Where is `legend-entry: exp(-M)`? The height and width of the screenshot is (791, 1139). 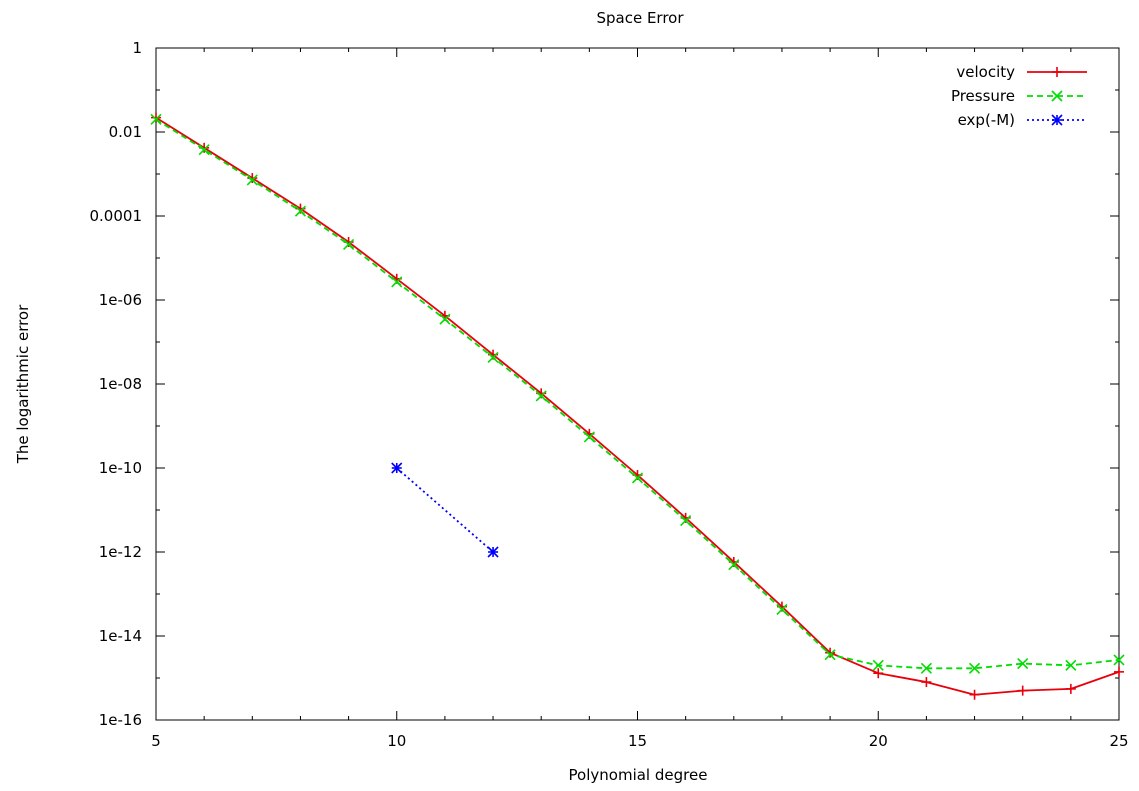 legend-entry: exp(-M) is located at coordinates (1022, 120).